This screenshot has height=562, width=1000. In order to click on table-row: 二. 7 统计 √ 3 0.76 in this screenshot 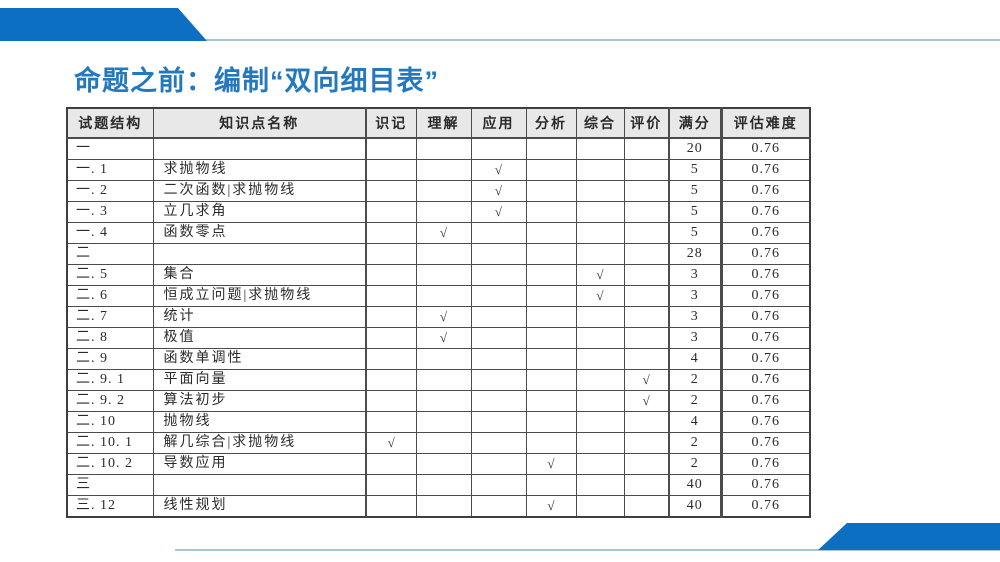, I will do `click(438, 317)`.